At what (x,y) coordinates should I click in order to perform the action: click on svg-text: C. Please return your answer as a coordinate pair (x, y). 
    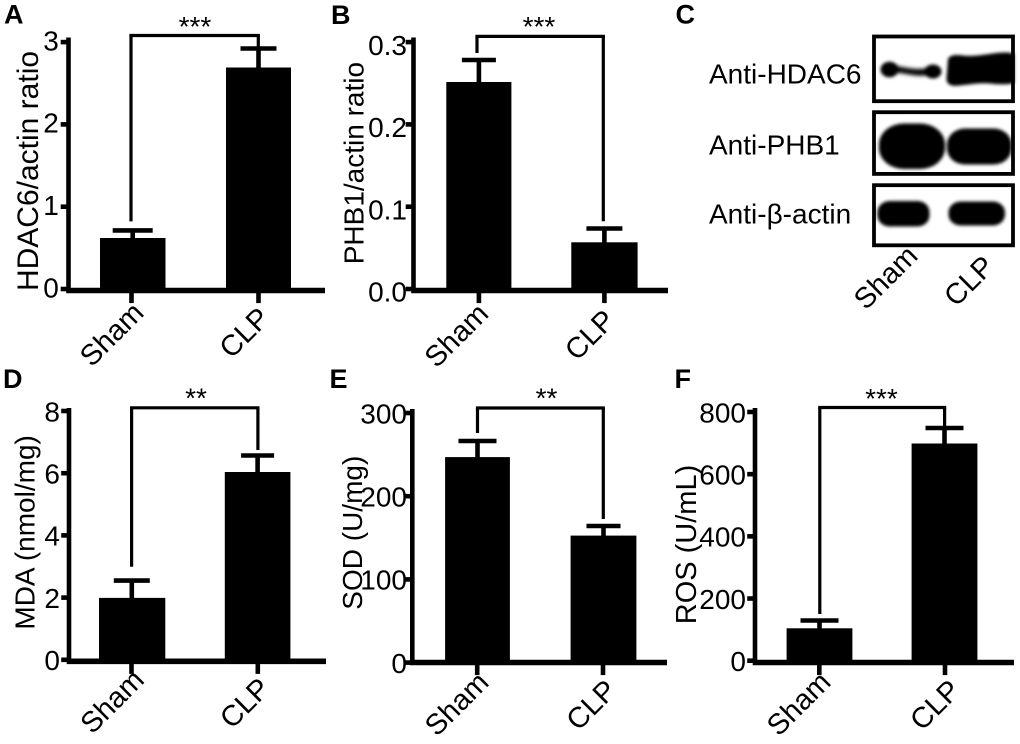
    Looking at the image, I should click on (686, 15).